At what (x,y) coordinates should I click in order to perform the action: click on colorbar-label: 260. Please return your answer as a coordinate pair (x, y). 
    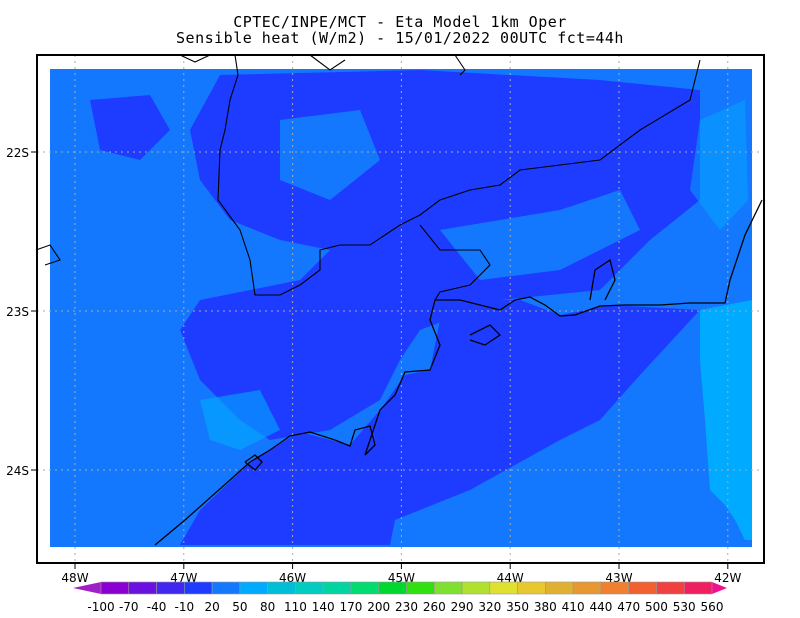
    Looking at the image, I should click on (434, 607).